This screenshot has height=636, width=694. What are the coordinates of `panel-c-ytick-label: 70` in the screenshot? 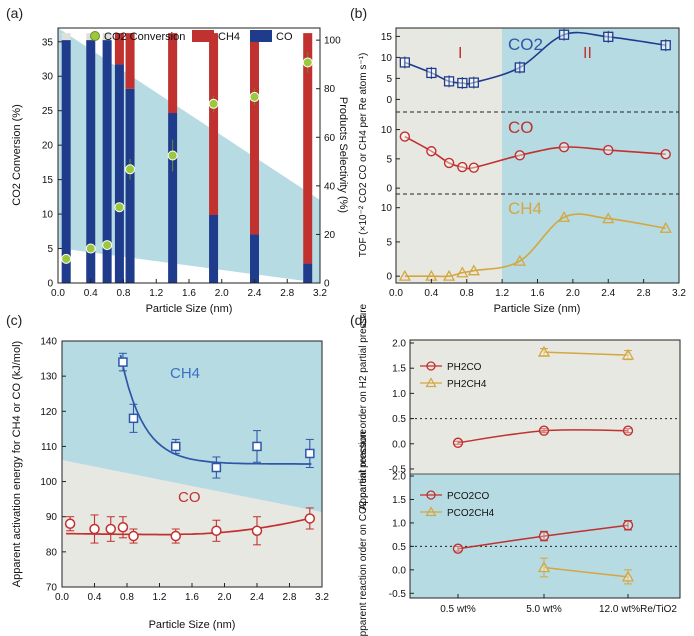 It's located at (52, 588).